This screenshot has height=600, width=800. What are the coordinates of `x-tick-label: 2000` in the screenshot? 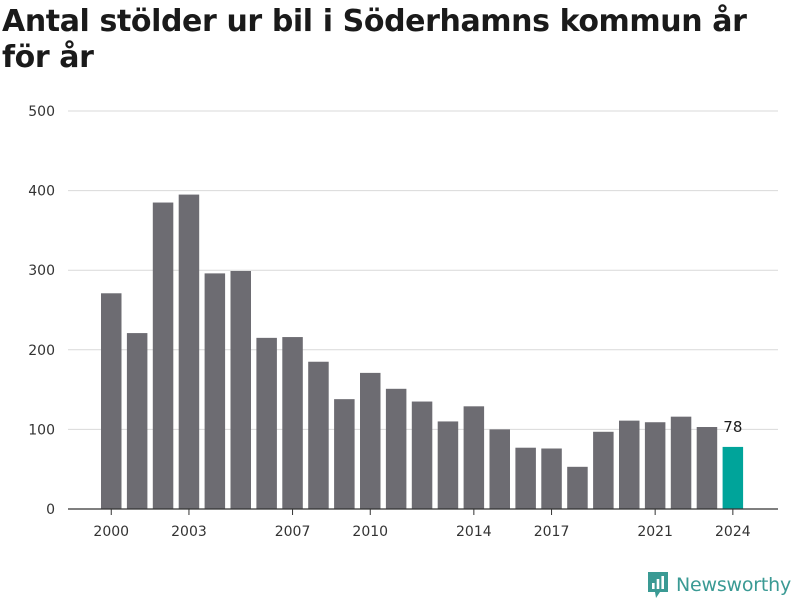 It's located at (111, 532).